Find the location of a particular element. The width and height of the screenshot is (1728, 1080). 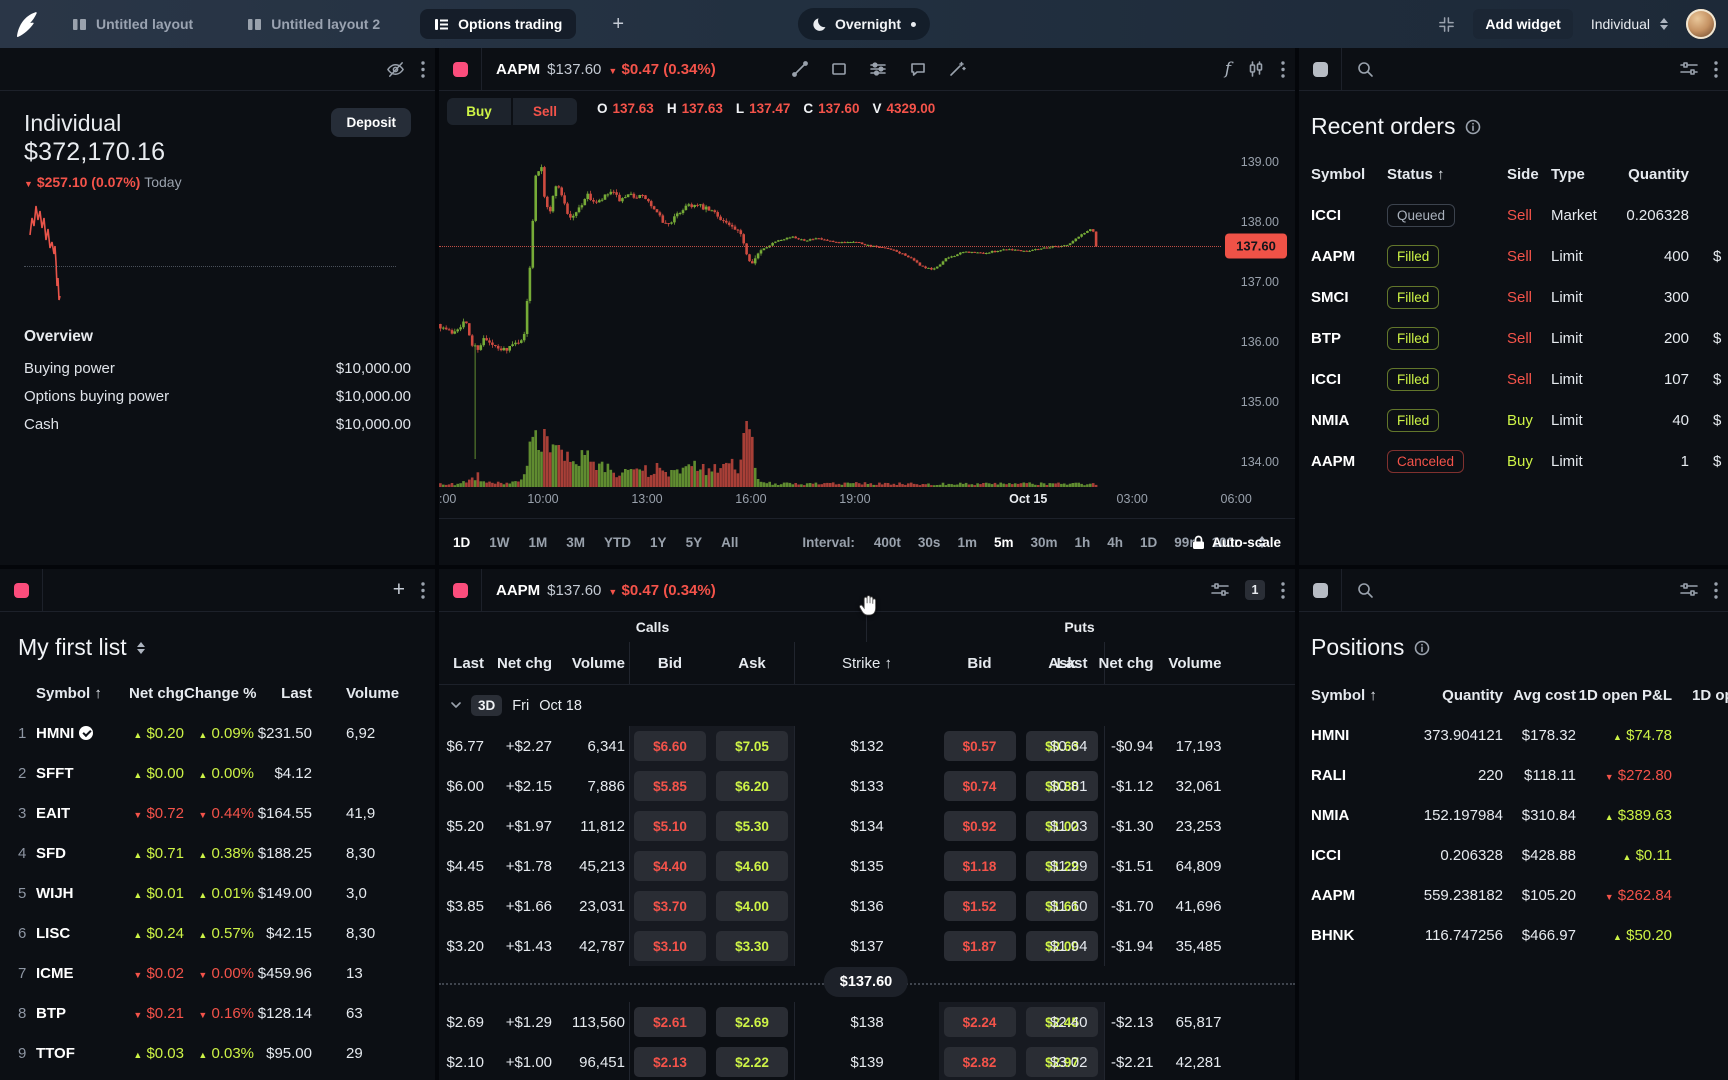

interval-99r: 99r is located at coordinates (1184, 542).